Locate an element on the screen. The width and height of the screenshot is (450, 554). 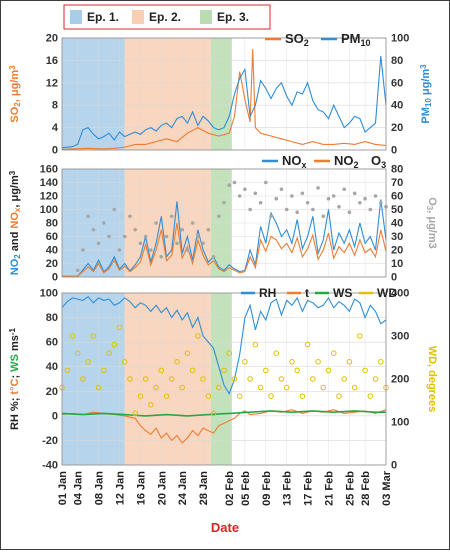
episode-legend-label: Ep. 1. is located at coordinates (103, 17).